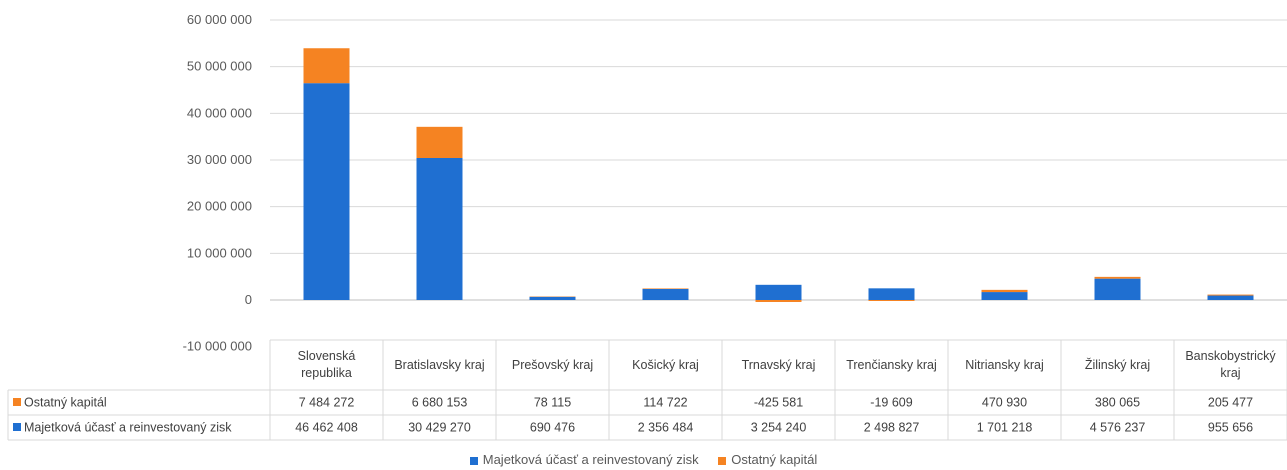  What do you see at coordinates (722, 460) in the screenshot?
I see `legend-swatch-ostatny` at bounding box center [722, 460].